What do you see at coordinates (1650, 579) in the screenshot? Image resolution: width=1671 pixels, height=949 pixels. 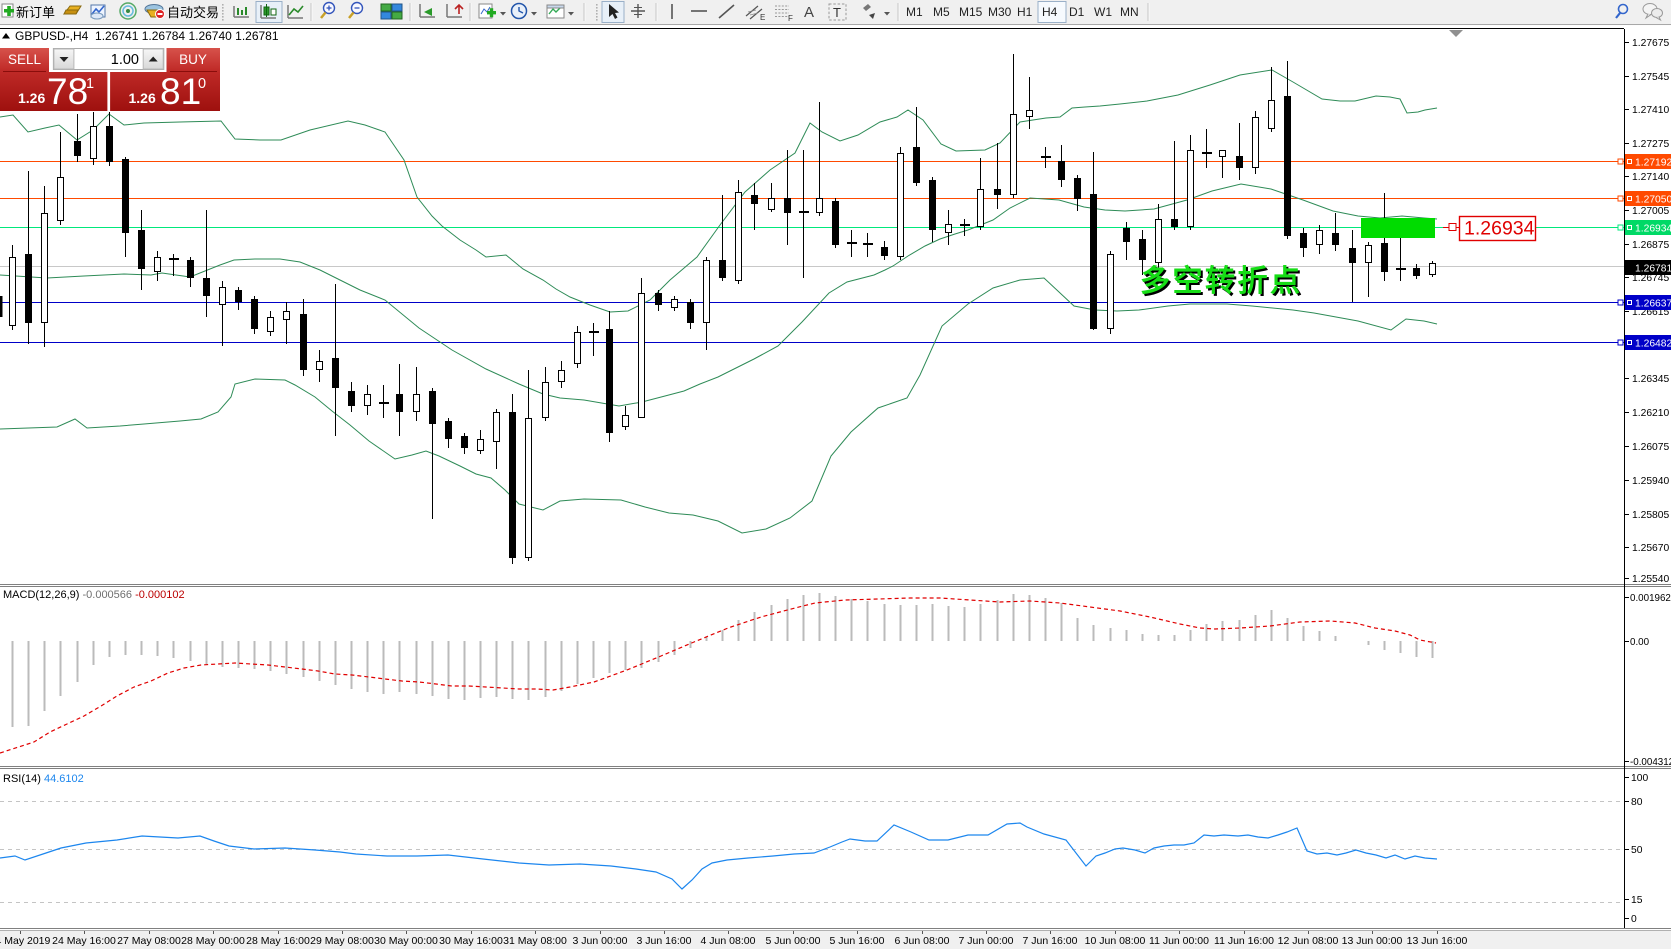 I see `svg-text: 1.25540` at bounding box center [1650, 579].